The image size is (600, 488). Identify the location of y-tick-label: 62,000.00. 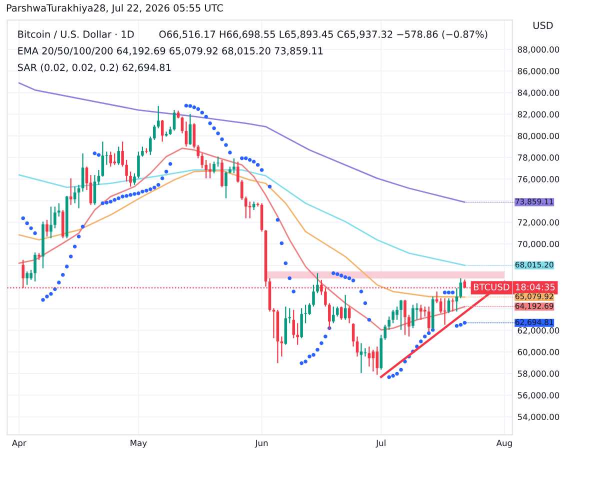
(539, 330).